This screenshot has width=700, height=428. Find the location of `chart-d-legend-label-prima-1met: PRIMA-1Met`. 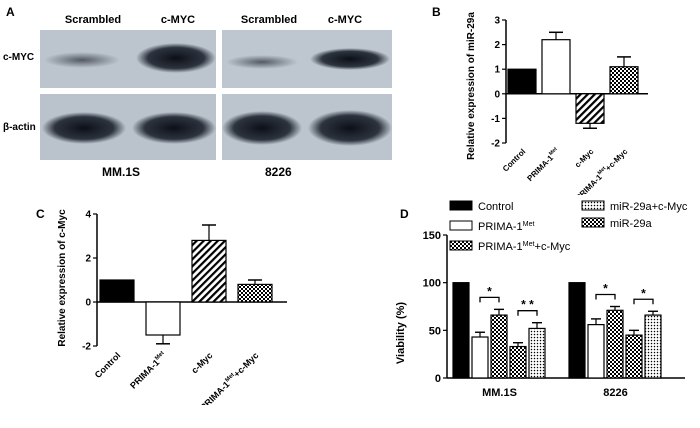

chart-d-legend-label-prima-1met: PRIMA-1Met is located at coordinates (506, 226).